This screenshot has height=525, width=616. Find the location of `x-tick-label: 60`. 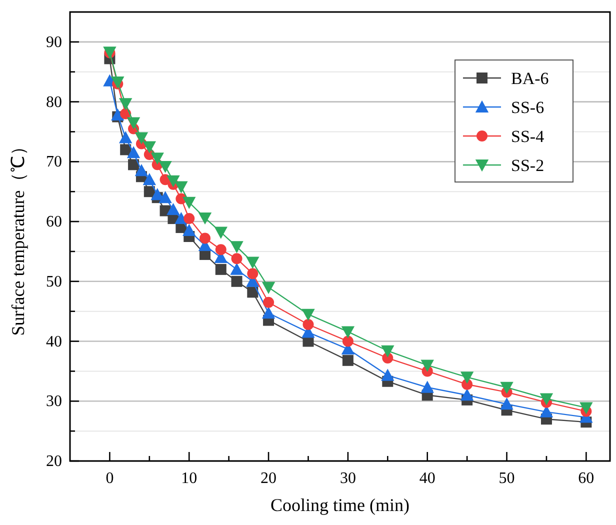

x-tick-label: 60 is located at coordinates (586, 478).